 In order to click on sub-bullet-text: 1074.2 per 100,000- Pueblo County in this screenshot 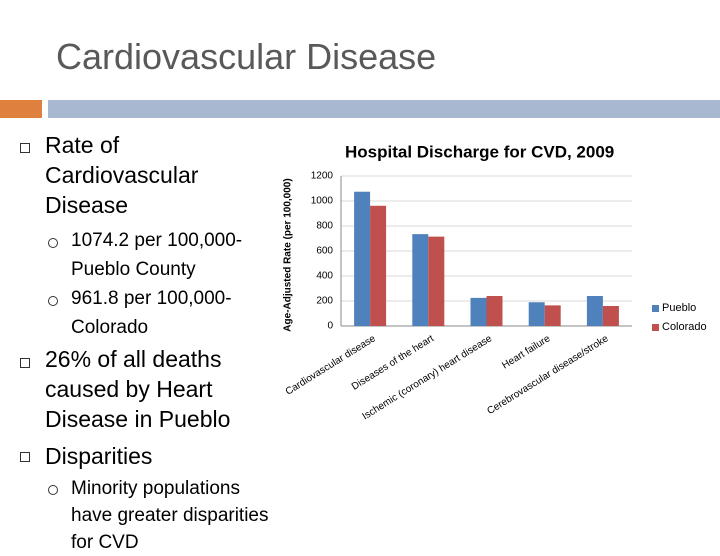, I will do `click(157, 255)`.